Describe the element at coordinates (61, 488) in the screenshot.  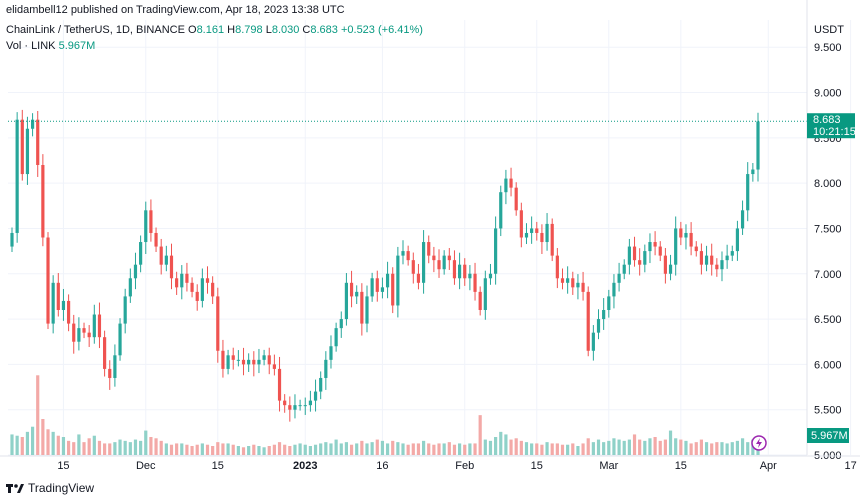
I see `footer-brand-text: TradingView` at that location.